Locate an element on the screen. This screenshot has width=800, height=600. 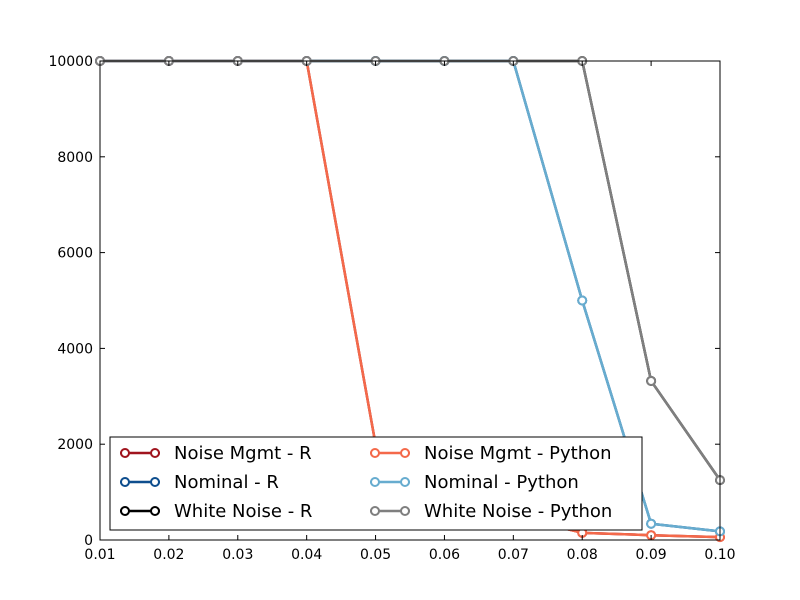
x-tick-label: 0.07 is located at coordinates (513, 555).